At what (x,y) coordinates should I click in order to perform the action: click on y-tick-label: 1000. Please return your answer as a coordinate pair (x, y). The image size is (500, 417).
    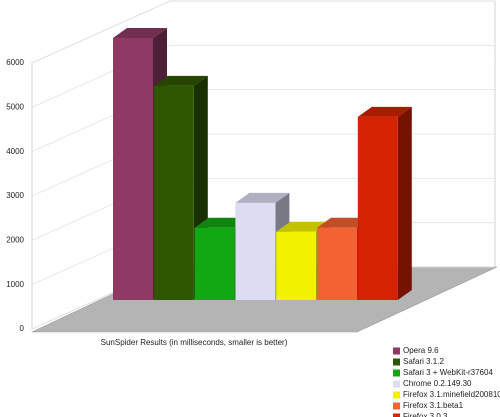
    Looking at the image, I should click on (15, 284).